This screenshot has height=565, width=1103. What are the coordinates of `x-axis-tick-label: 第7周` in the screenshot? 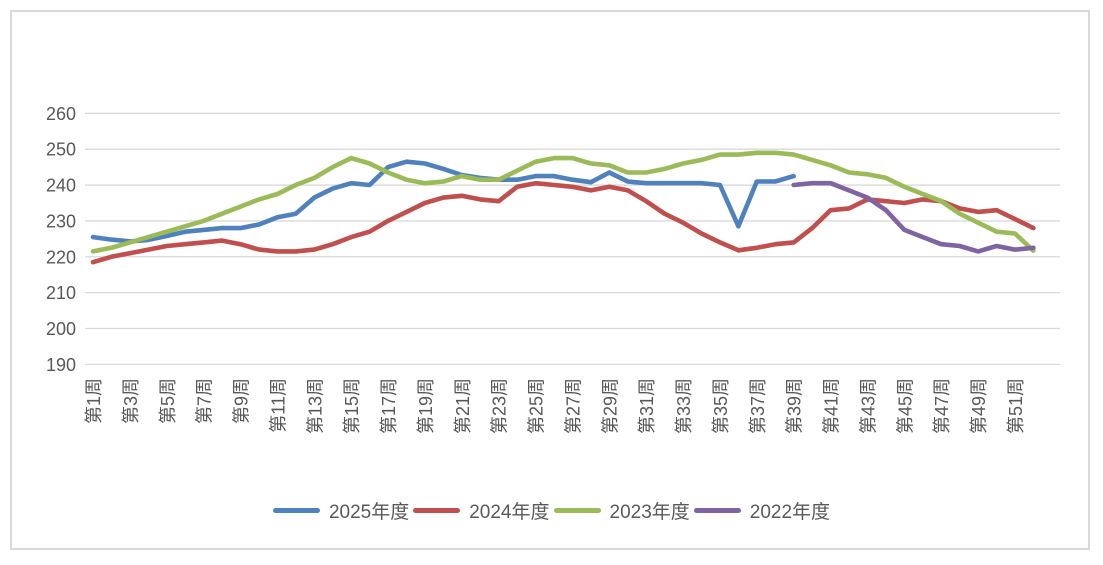 It's located at (205, 401).